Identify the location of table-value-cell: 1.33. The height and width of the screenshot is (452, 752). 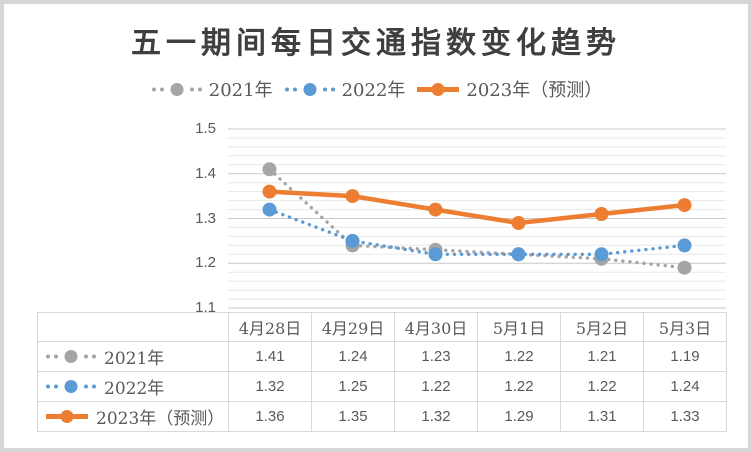
(685, 416).